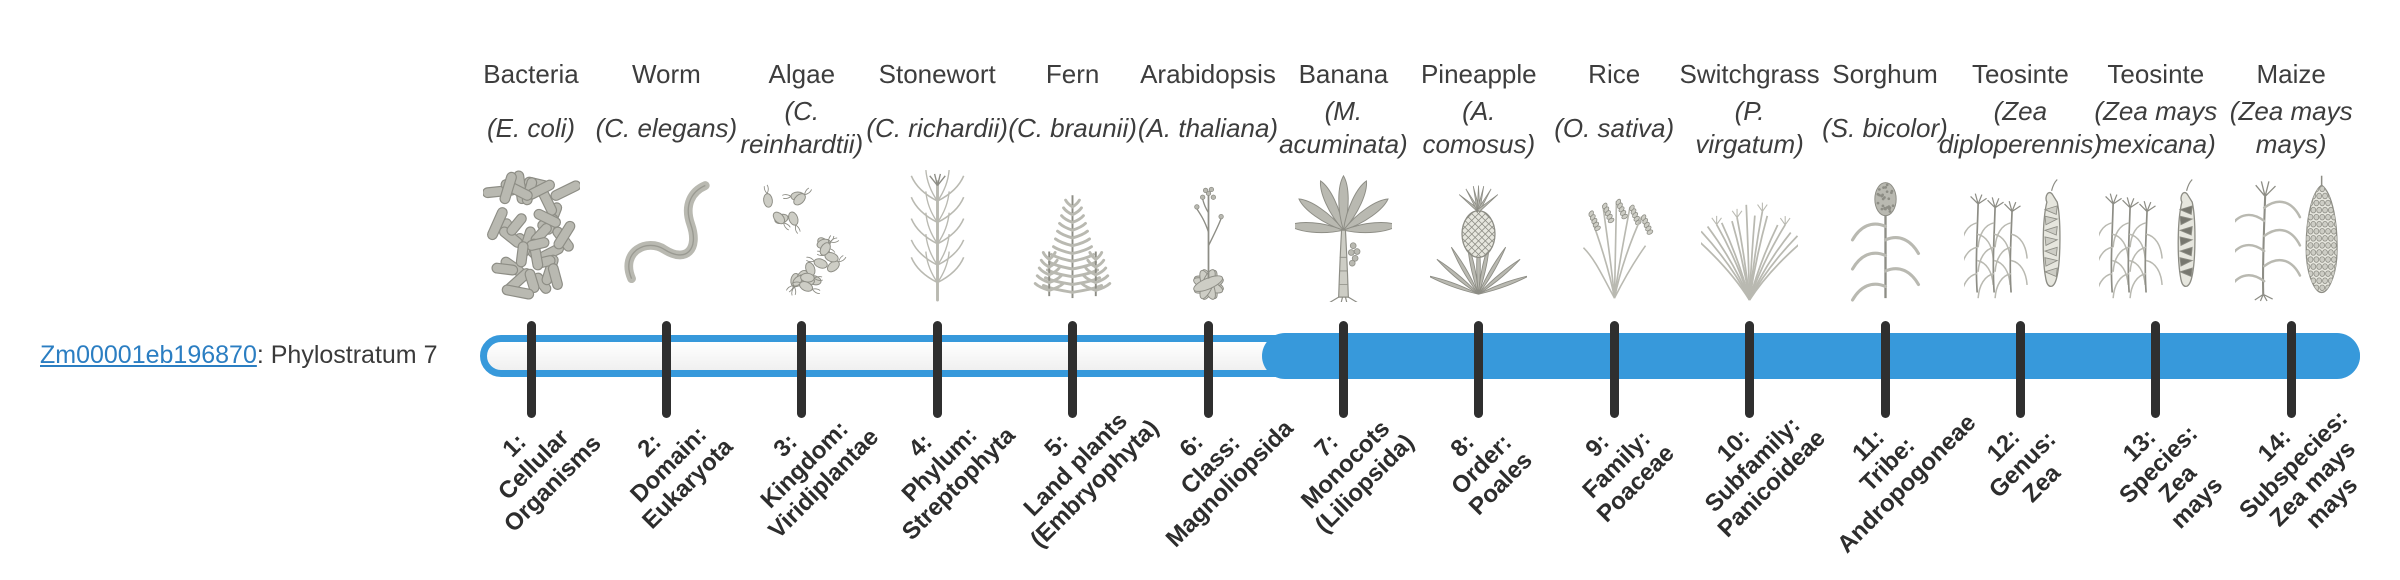  What do you see at coordinates (1343, 74) in the screenshot?
I see `taxon-common-name: Banana` at bounding box center [1343, 74].